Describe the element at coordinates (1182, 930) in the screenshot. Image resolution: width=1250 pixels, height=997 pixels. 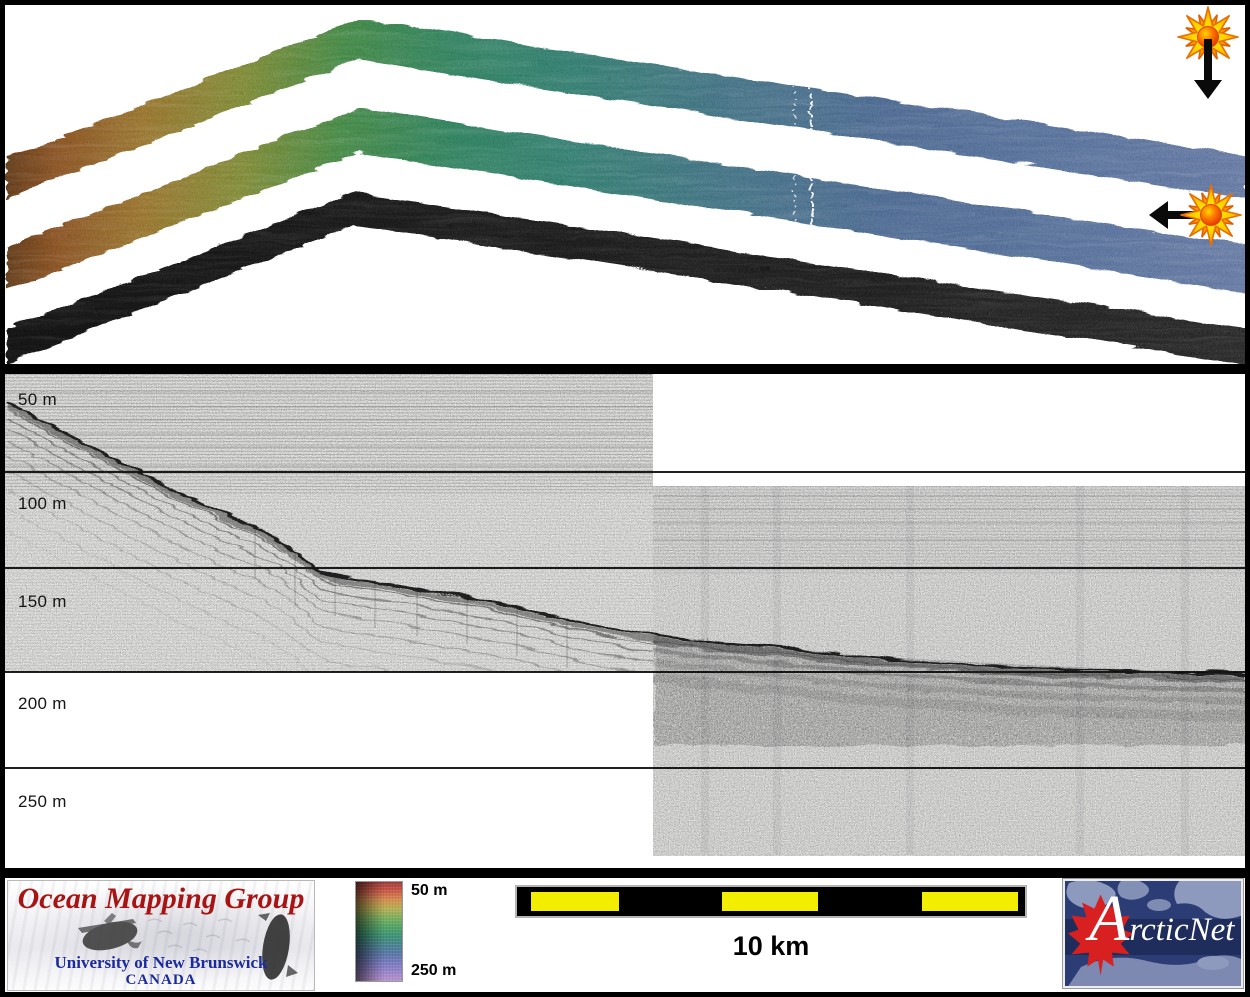
I see `arcticnet-rest: rcticNet` at that location.